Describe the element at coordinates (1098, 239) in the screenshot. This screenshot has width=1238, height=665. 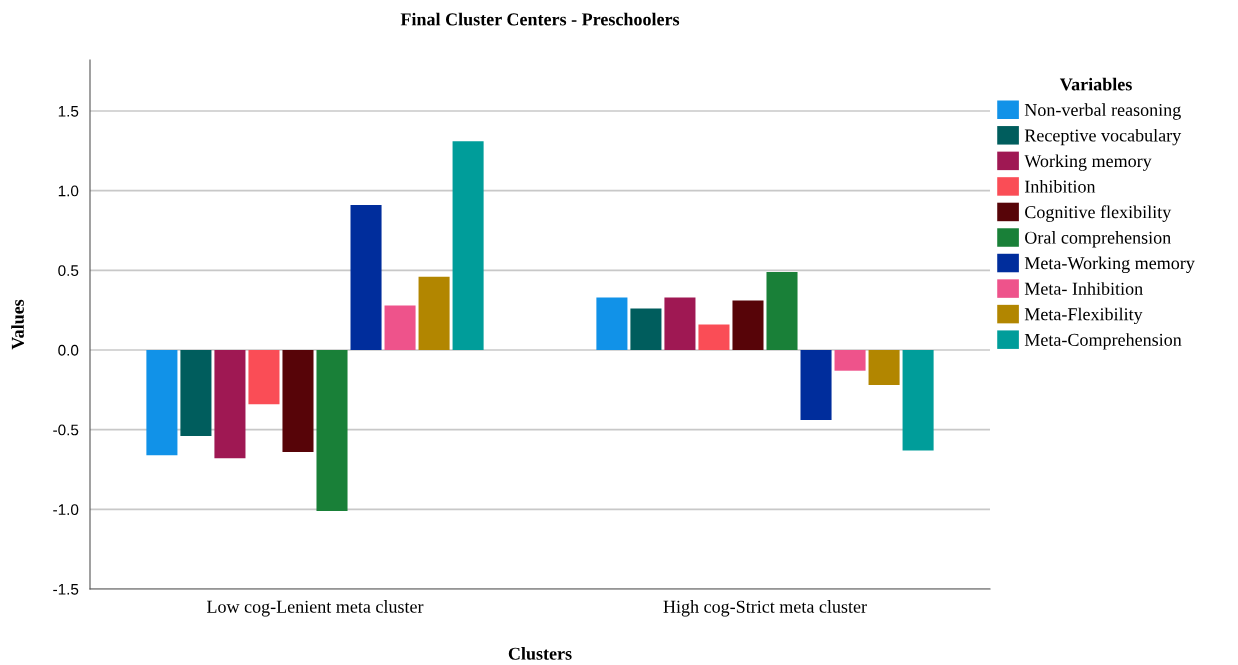
I see `legend-label: Oral comprehension` at that location.